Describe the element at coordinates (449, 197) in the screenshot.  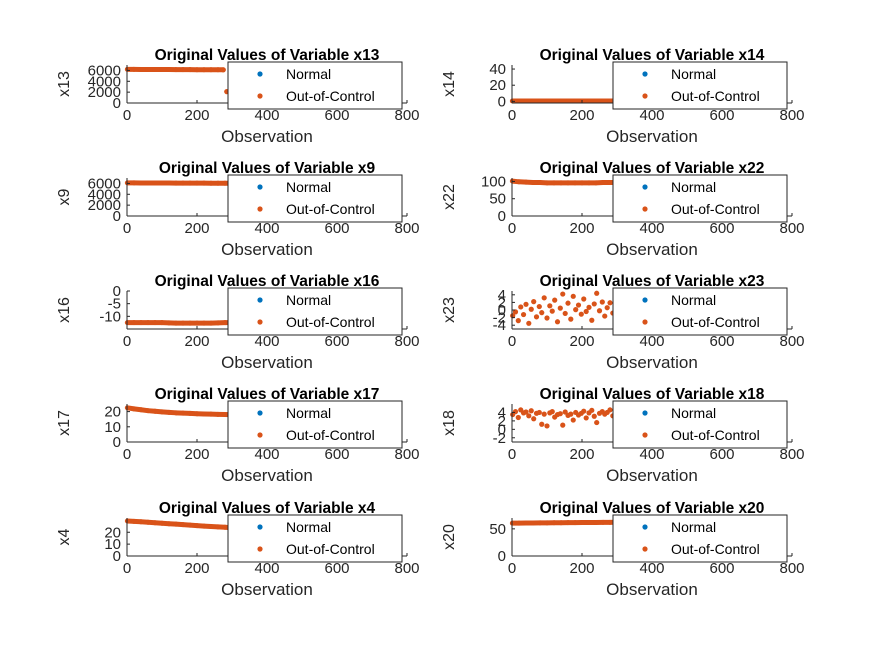
I see `y-axis-label: x22` at that location.